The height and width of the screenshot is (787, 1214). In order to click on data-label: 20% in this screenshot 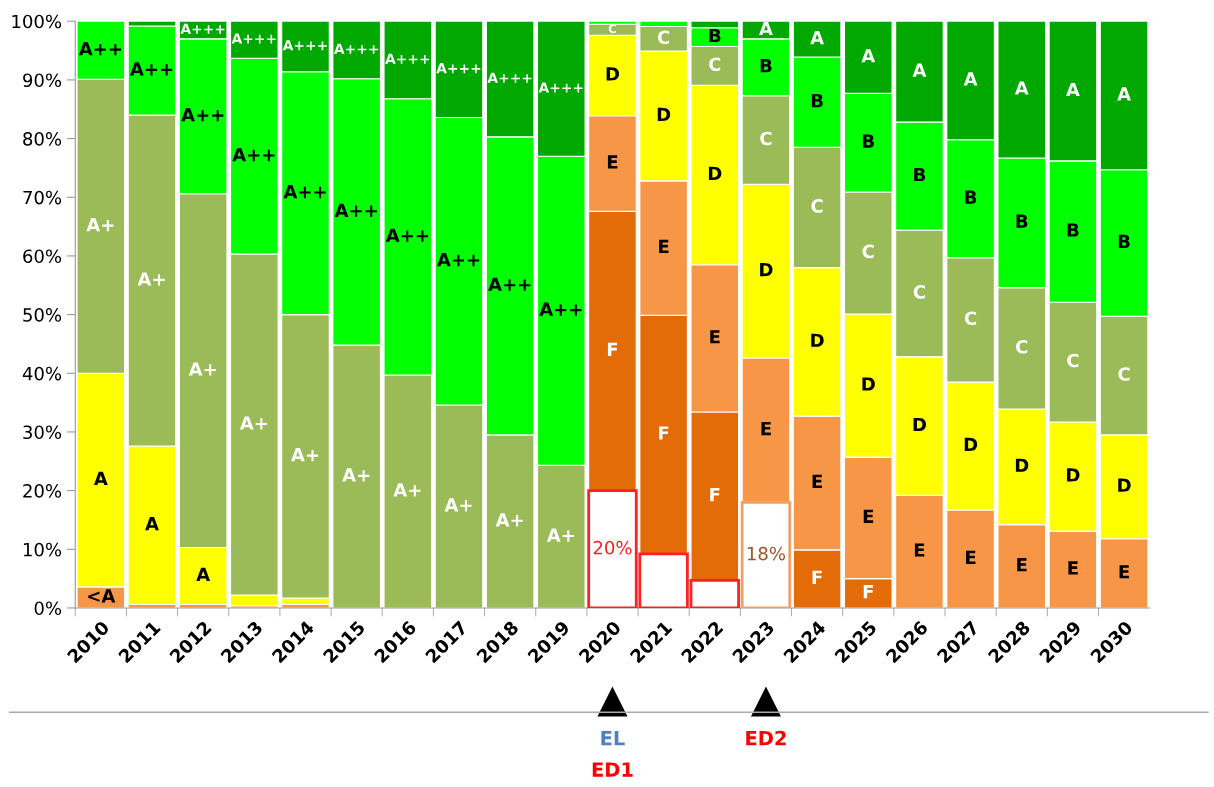, I will do `click(612, 547)`.